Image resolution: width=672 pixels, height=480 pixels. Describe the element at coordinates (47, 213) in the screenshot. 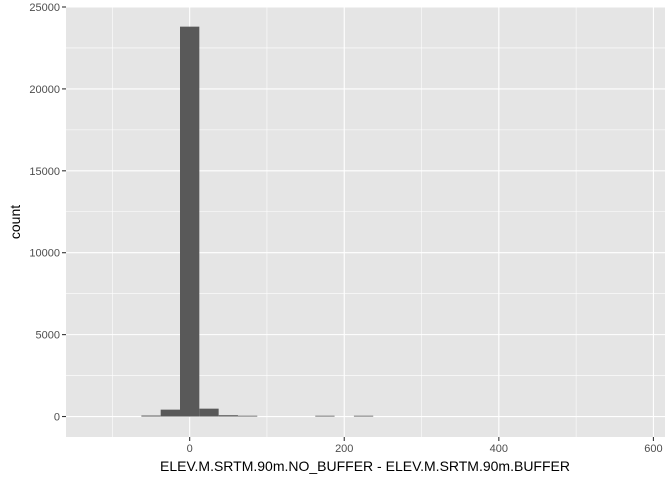

I see `y-axis-ticks: 0 5000 10000 15000 20000 25000` at that location.